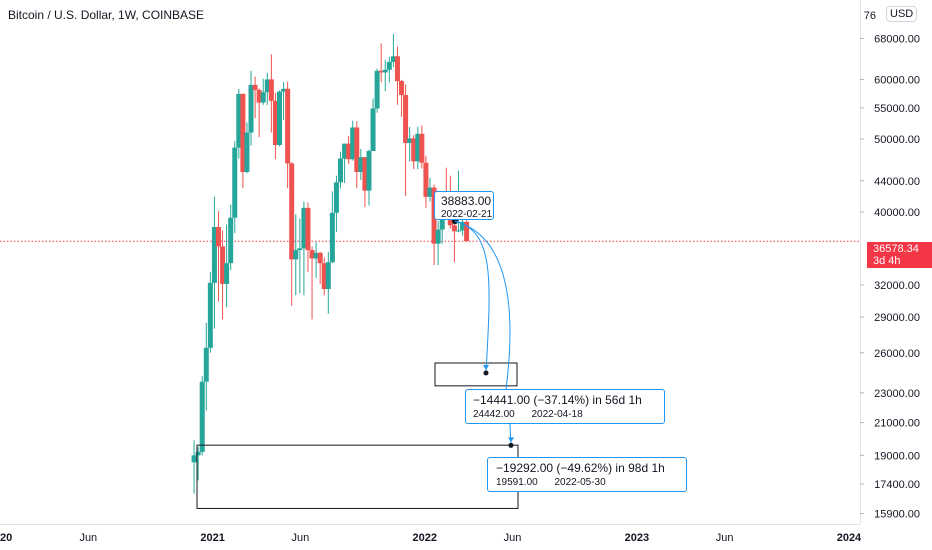  What do you see at coordinates (897, 354) in the screenshot?
I see `price-tick-label: 26000.00` at bounding box center [897, 354].